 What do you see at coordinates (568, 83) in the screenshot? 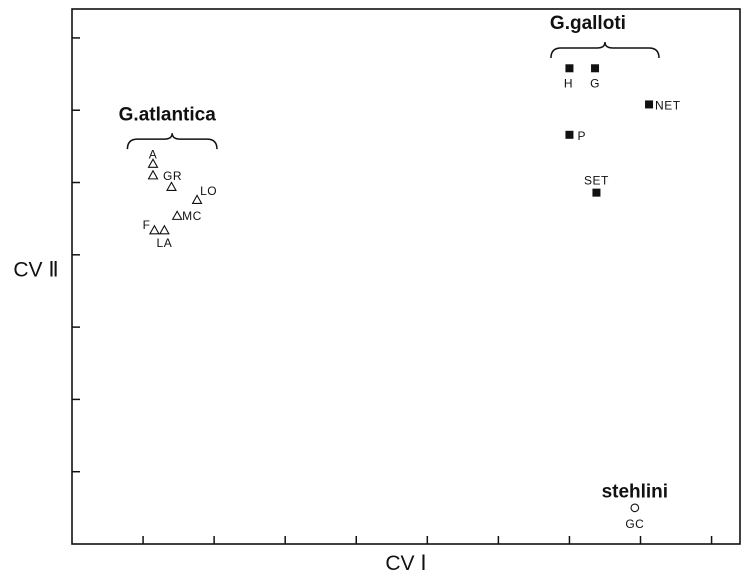
I see `point-label: H` at bounding box center [568, 83].